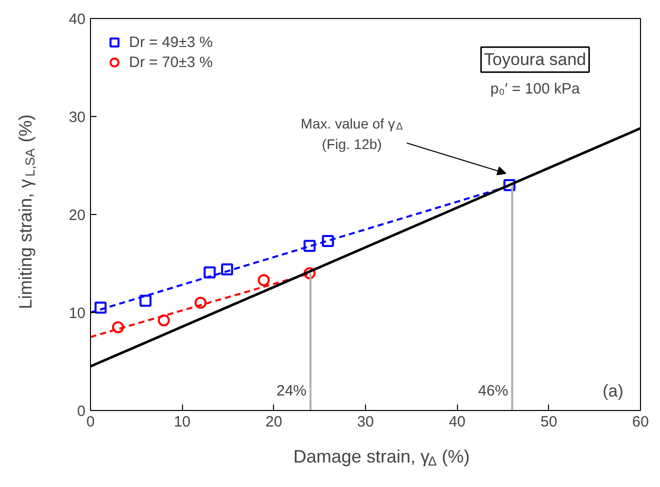 This screenshot has width=660, height=487. I want to click on y-tick-label: 40, so click(77, 19).